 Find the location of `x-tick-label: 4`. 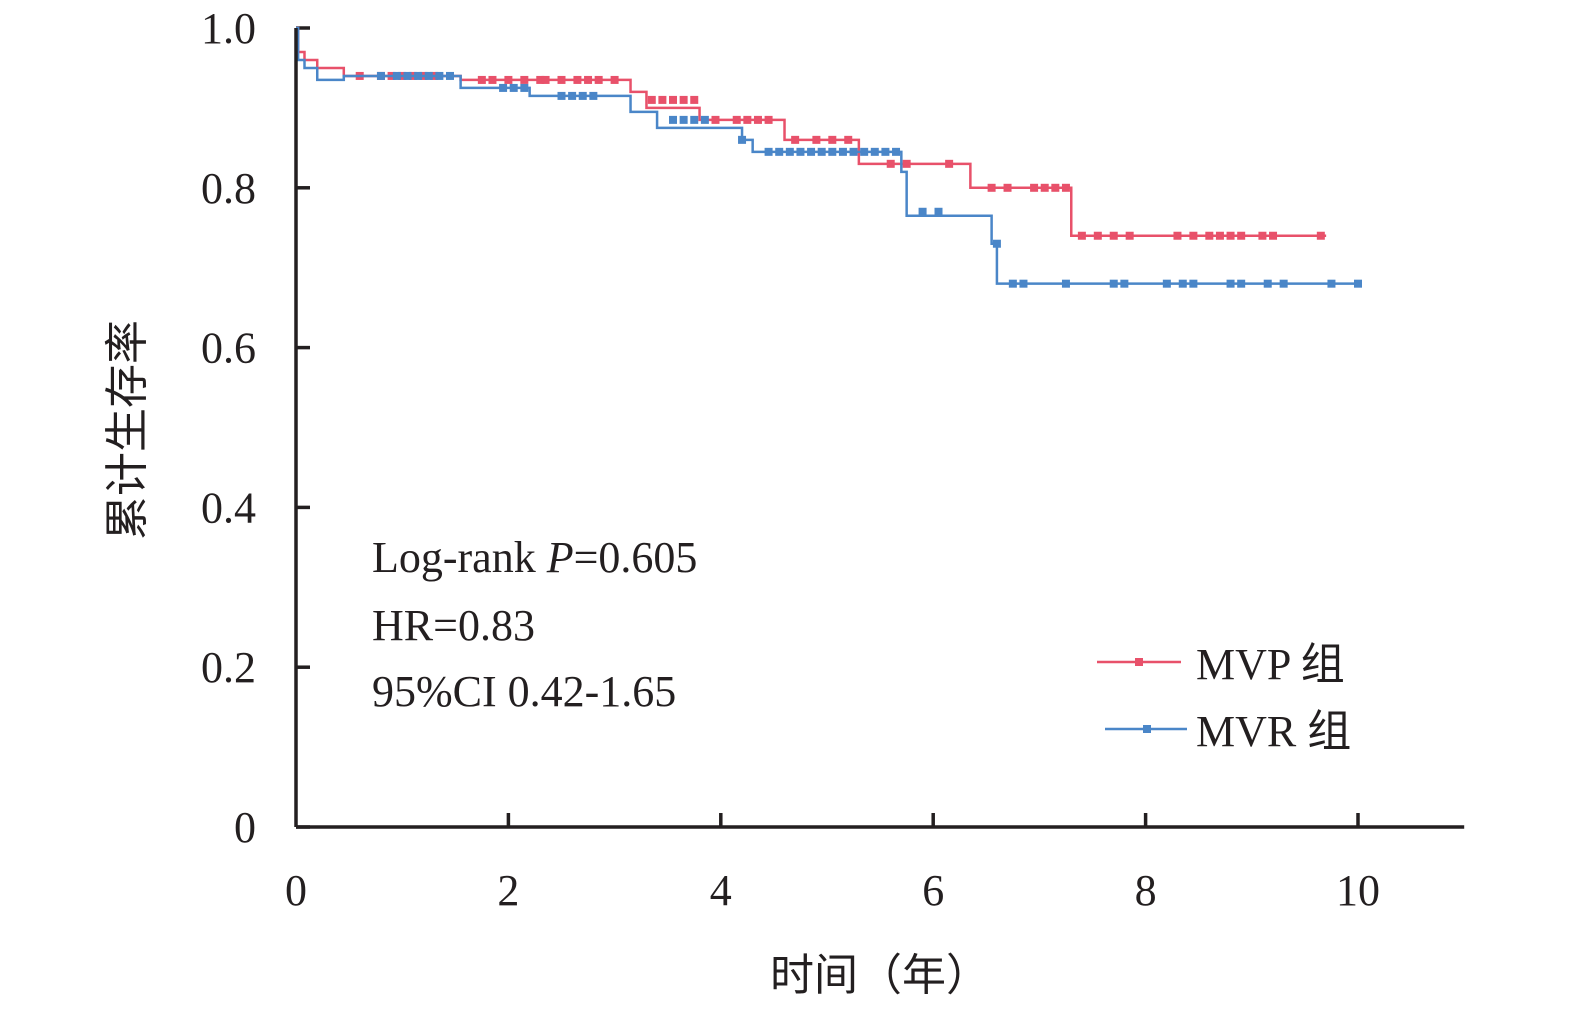

x-tick-label: 4 is located at coordinates (721, 890).